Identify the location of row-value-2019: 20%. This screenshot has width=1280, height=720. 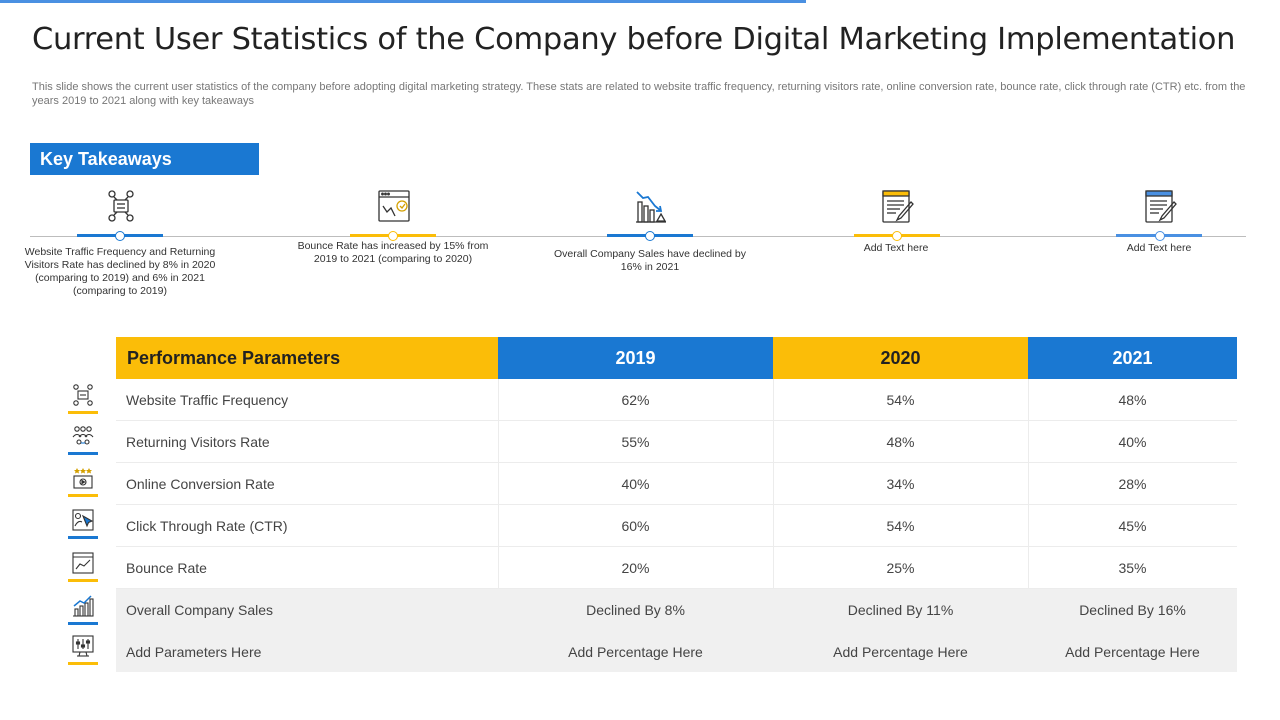
(635, 568).